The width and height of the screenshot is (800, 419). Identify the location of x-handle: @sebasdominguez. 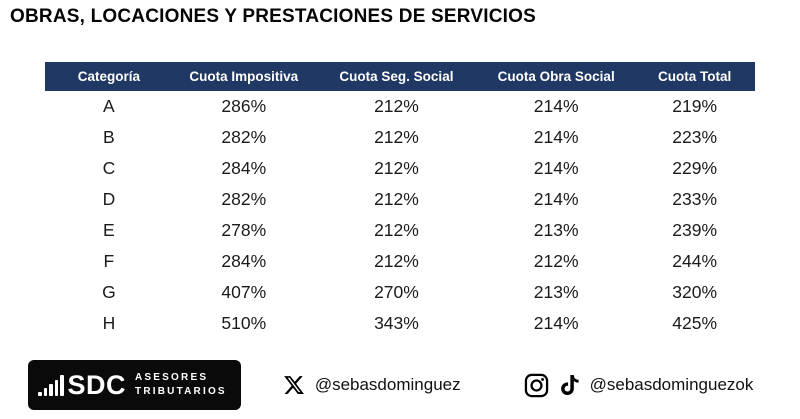
(387, 384).